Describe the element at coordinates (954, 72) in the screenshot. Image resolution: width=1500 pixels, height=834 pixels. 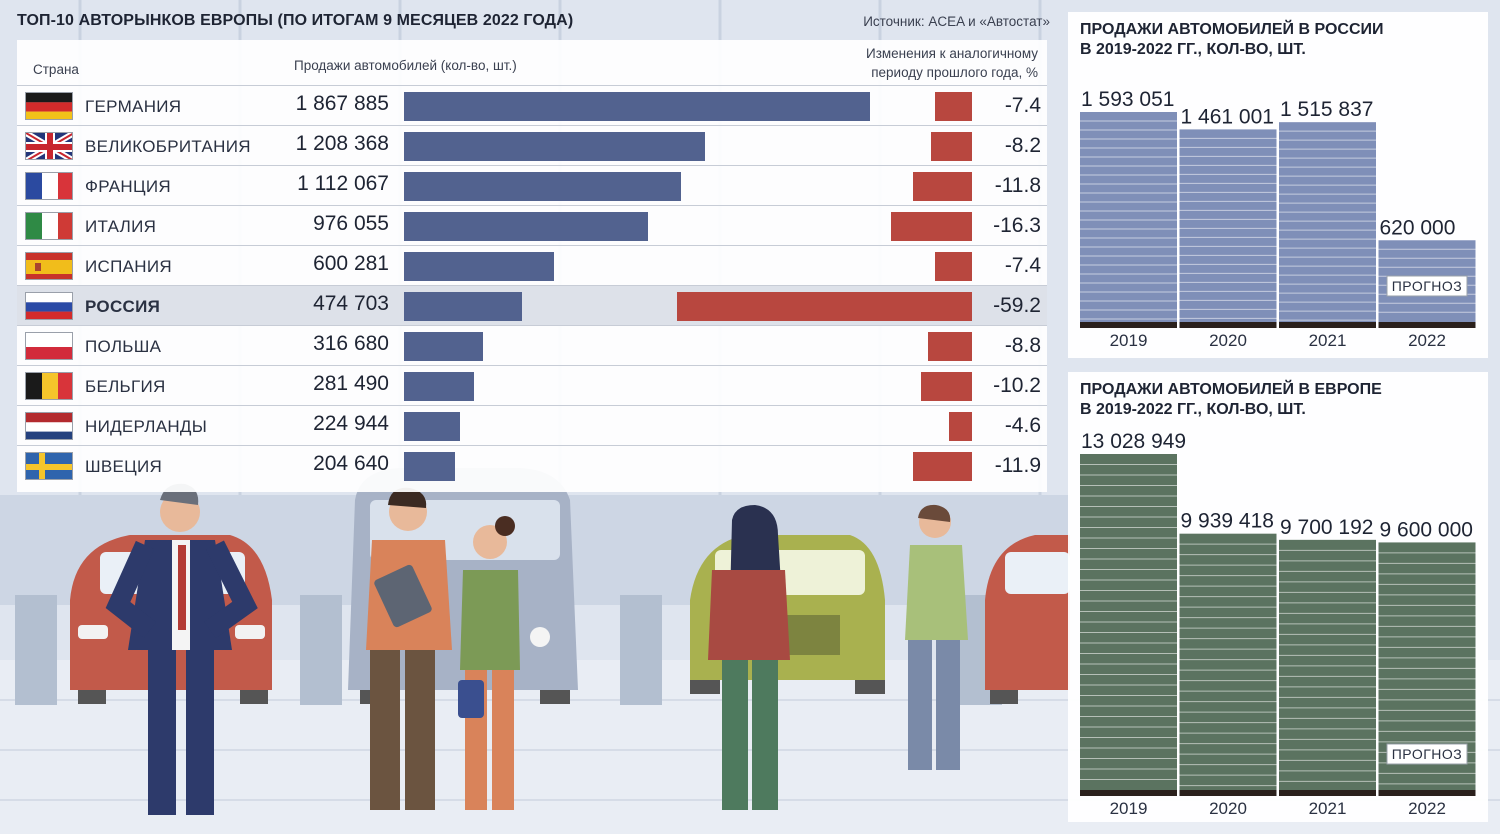
I see `column-header-change-line2: периоду прошлого года, %` at that location.